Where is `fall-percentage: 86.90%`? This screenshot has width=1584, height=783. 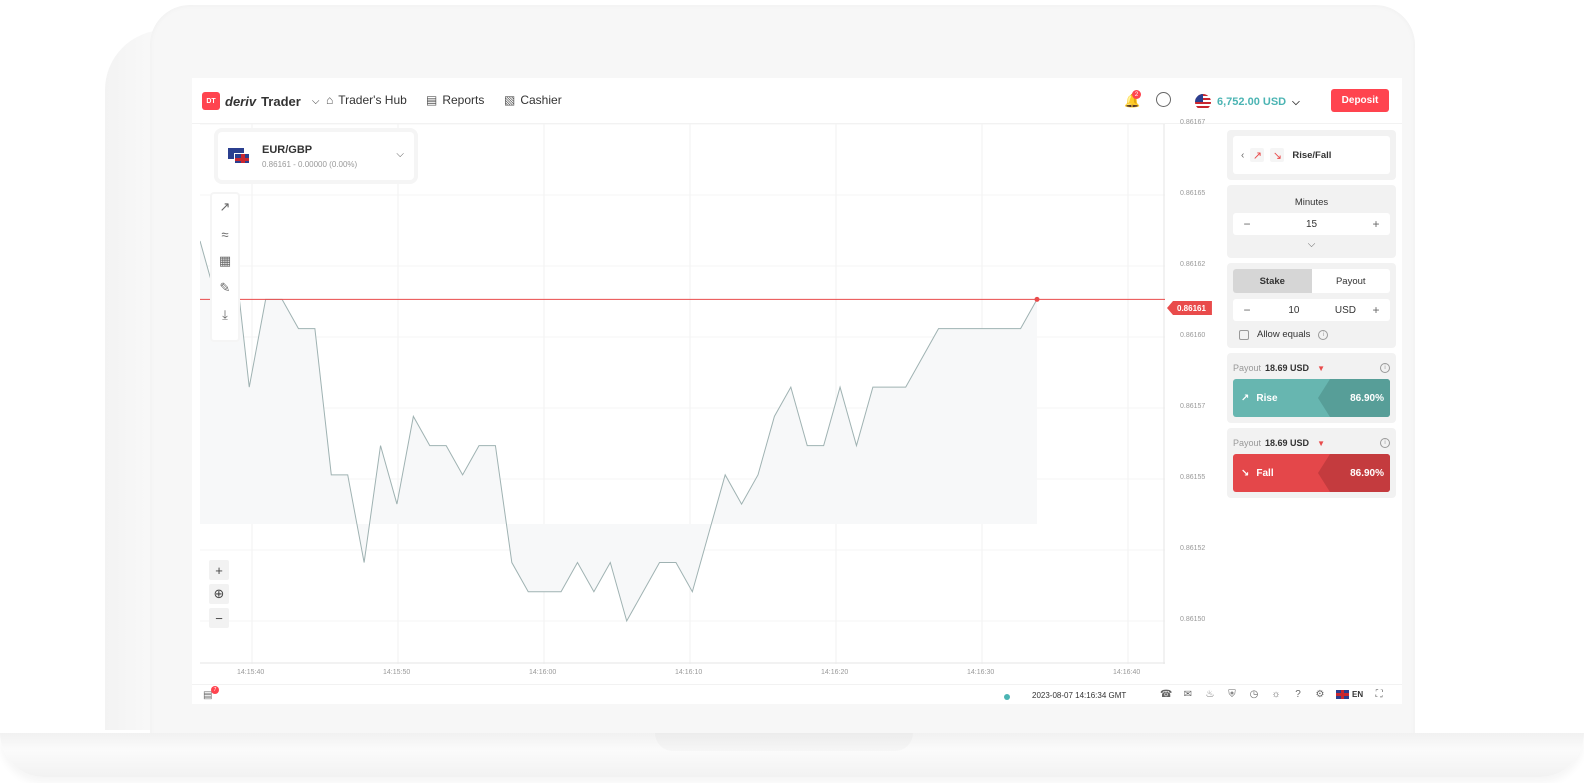 fall-percentage: 86.90% is located at coordinates (1367, 473).